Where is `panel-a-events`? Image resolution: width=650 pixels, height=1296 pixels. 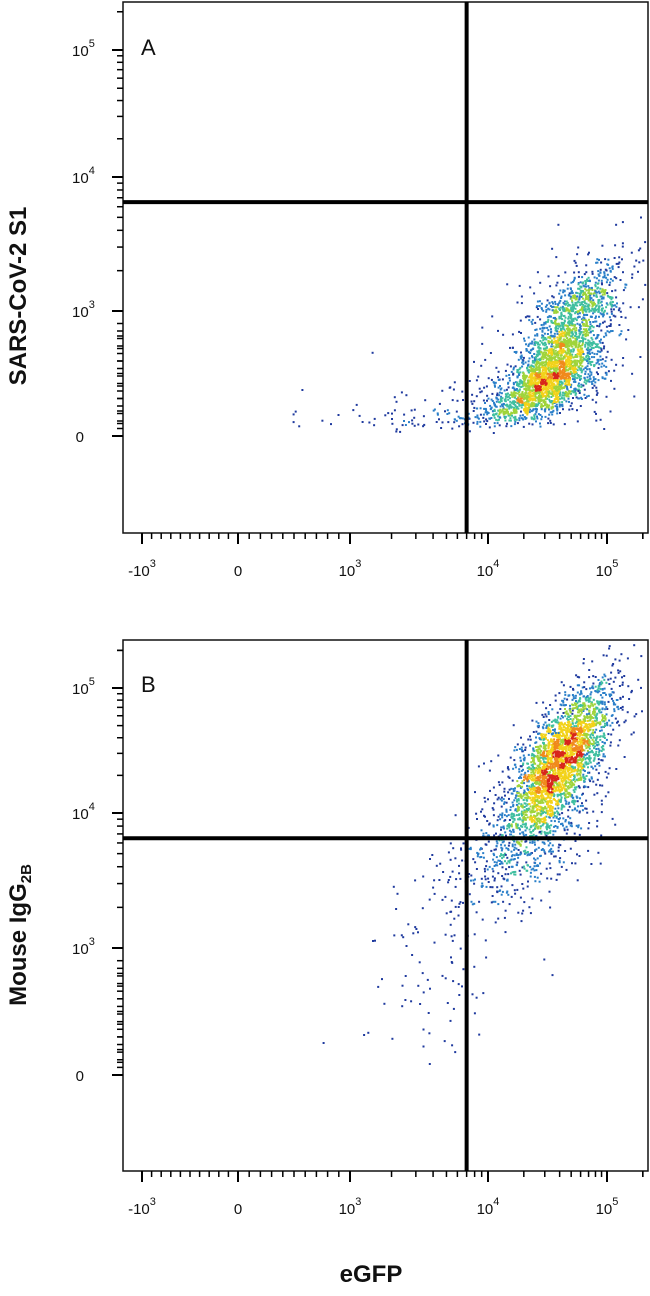
panel-a-events is located at coordinates (469, 325).